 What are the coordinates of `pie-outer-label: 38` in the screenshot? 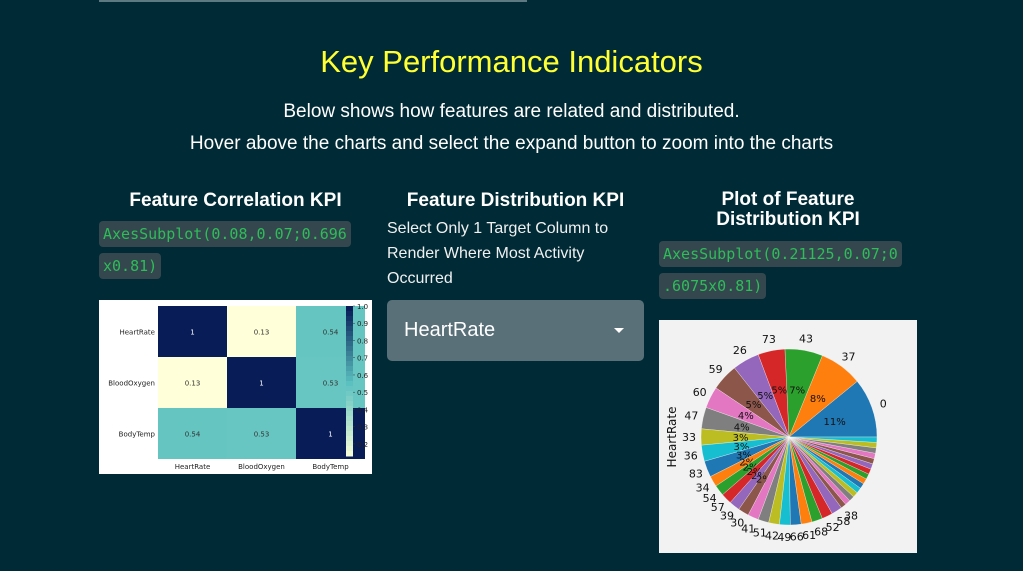 It's located at (851, 515).